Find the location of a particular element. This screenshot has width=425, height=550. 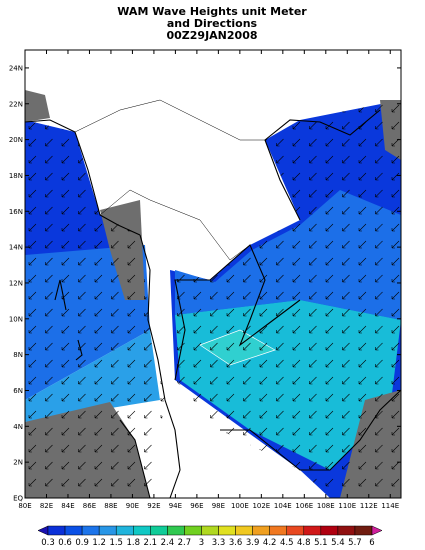

lat-label: 22N is located at coordinates (16, 104).